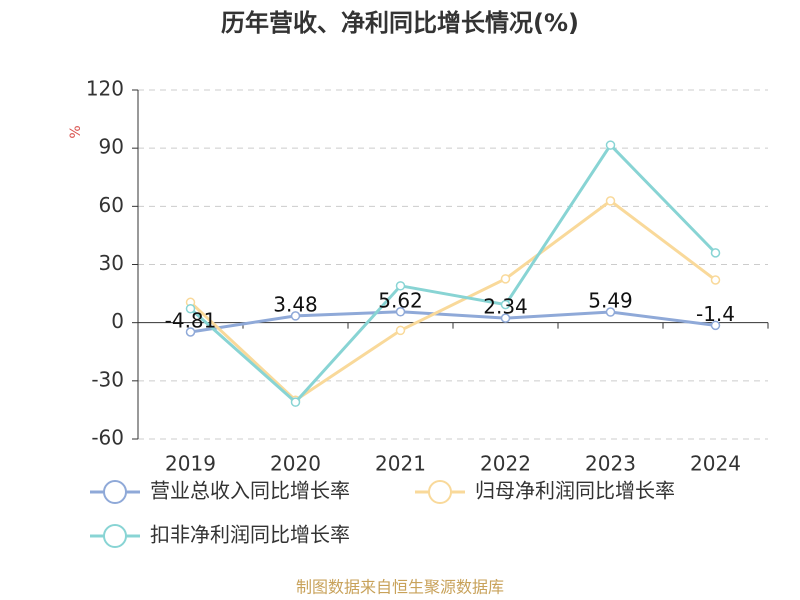  I want to click on y-tick-label: 90, so click(111, 147).